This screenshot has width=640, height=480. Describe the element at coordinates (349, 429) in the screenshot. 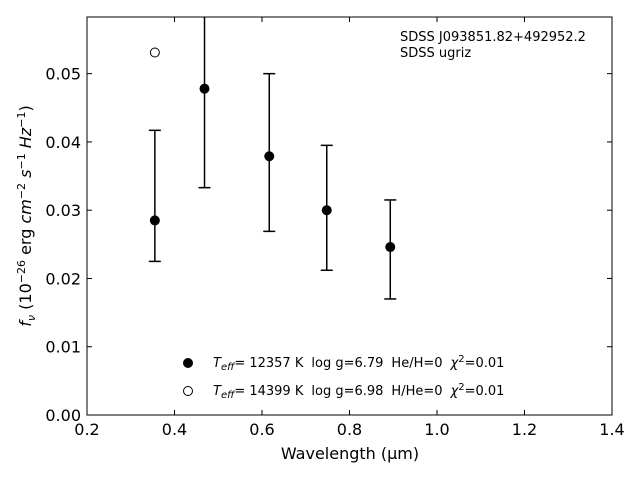

I see `x-tick-label: 0.8` at that location.